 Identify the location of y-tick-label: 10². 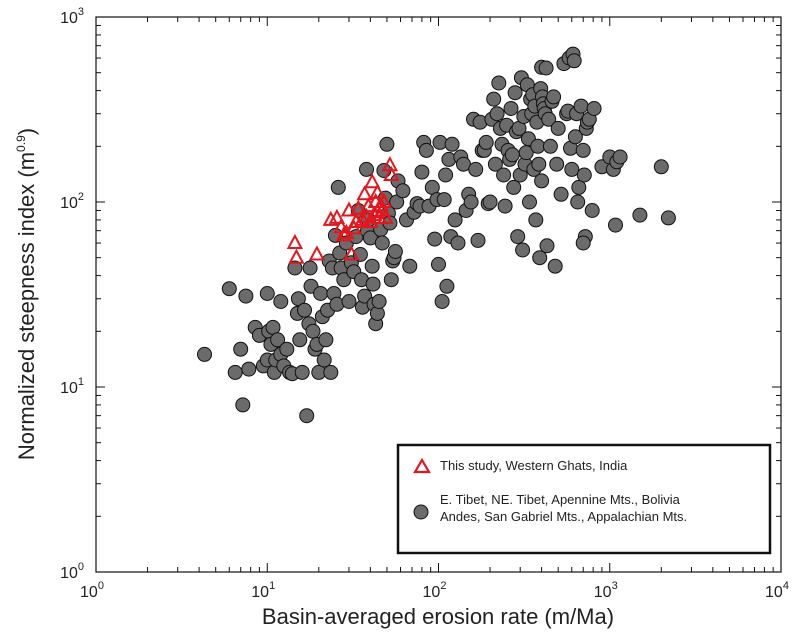
(72, 201).